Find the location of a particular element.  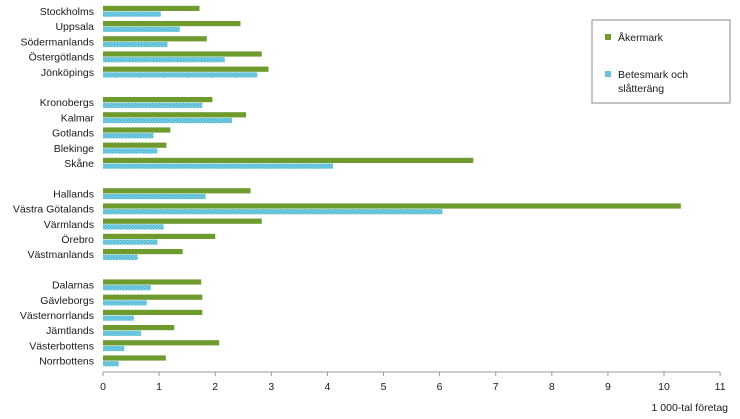

x-tick-label: 11 is located at coordinates (720, 387).